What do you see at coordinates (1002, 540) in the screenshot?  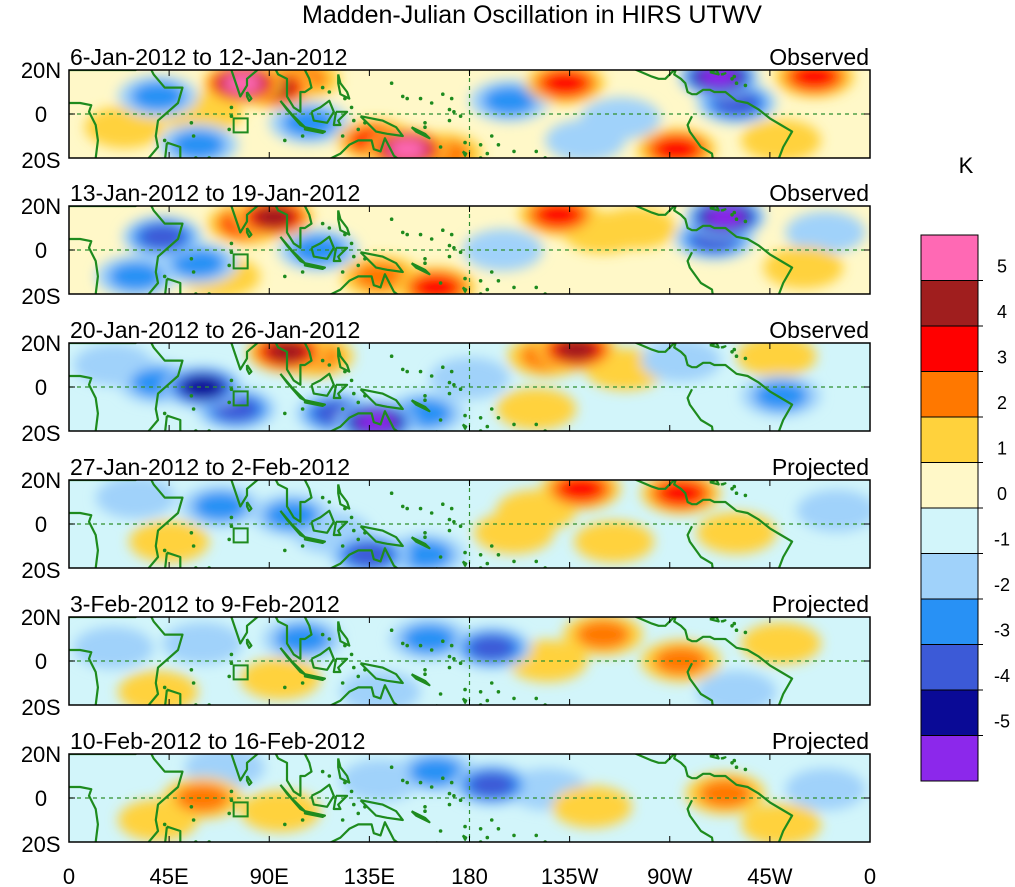 I see `colorbar-tick-label: -1` at bounding box center [1002, 540].